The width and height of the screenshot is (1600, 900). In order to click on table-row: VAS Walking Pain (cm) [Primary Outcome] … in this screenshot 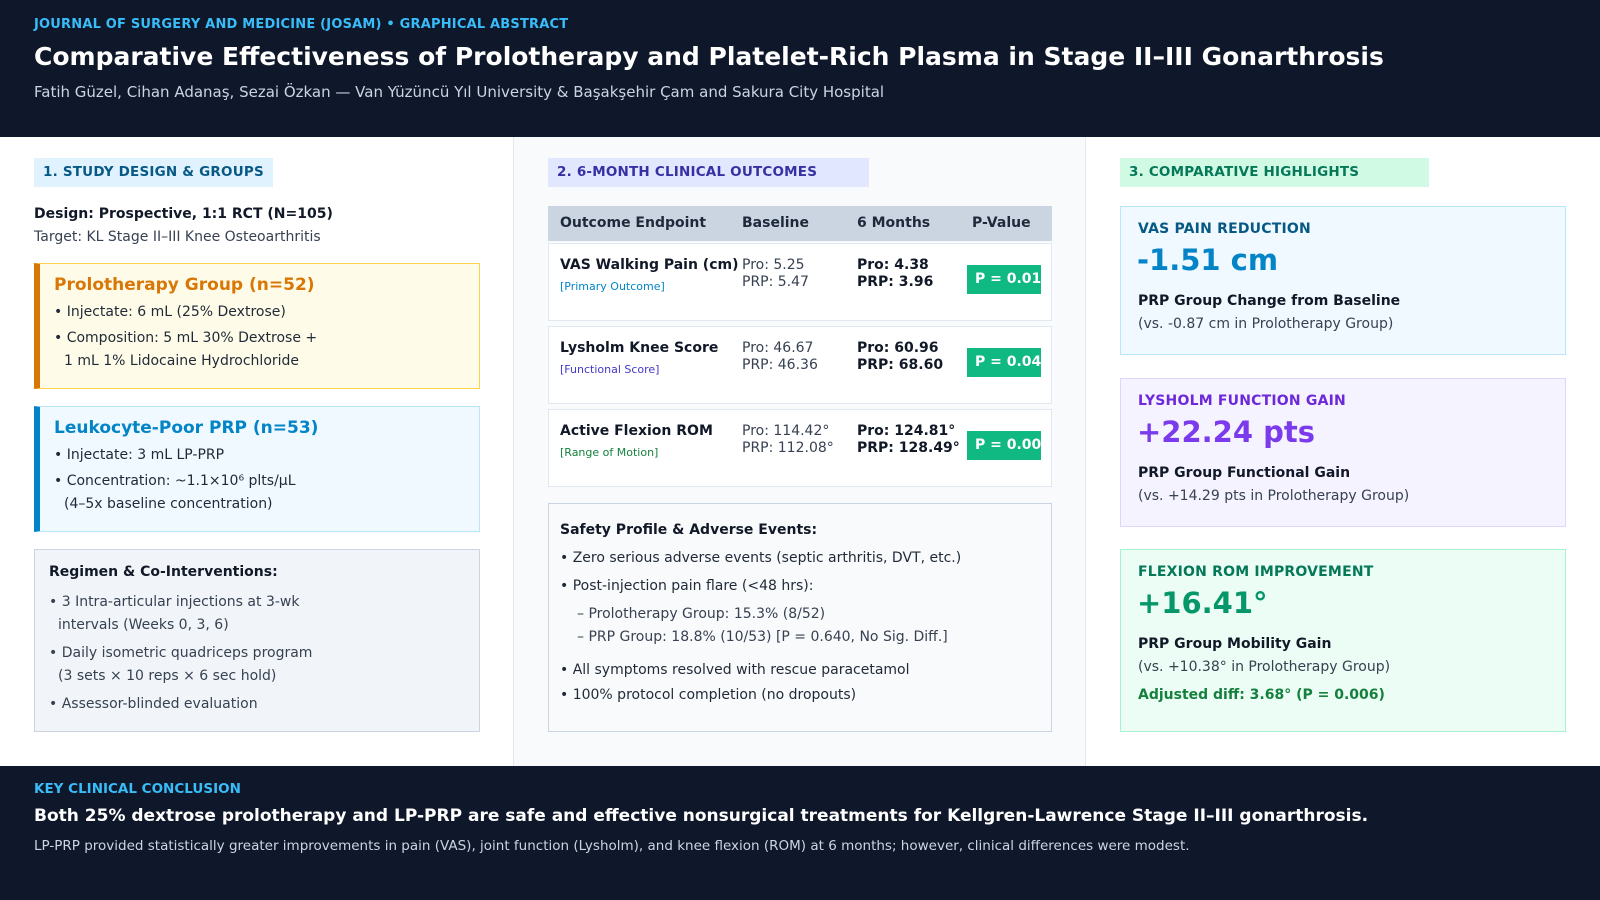, I will do `click(800, 282)`.